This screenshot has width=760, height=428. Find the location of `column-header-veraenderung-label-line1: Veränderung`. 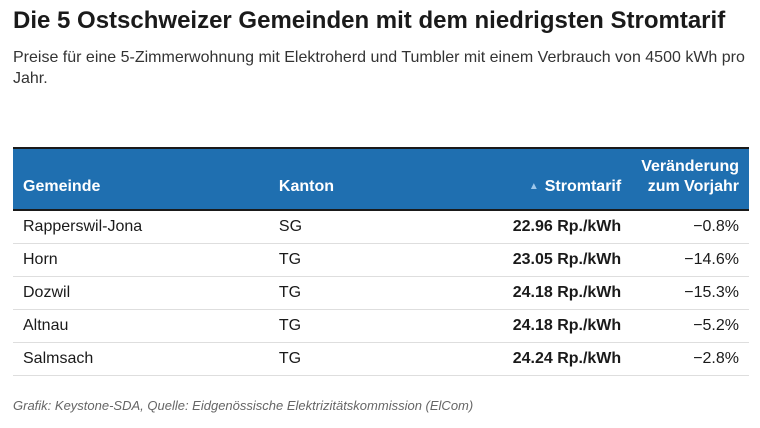

column-header-veraenderung-label-line1: Veränderung is located at coordinates (690, 166).